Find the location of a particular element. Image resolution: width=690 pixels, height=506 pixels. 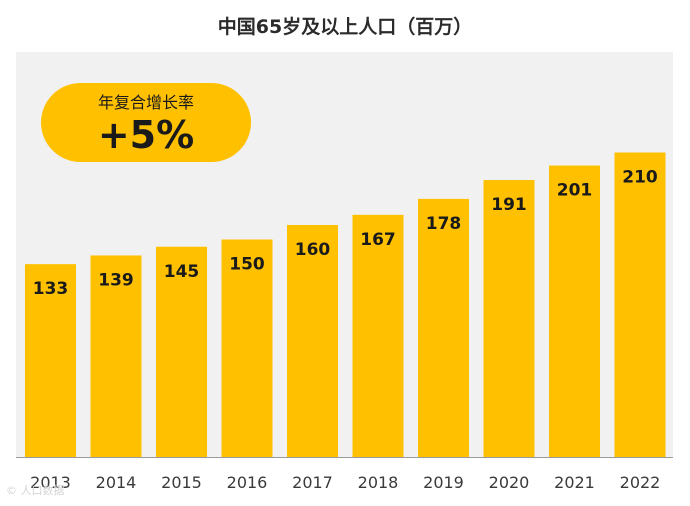

x-tick-2019: 2019 is located at coordinates (443, 482).